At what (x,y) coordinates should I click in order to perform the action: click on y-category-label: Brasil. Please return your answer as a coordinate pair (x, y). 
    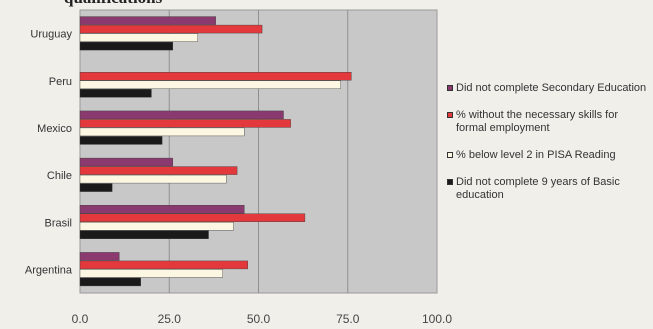
    Looking at the image, I should click on (58, 223).